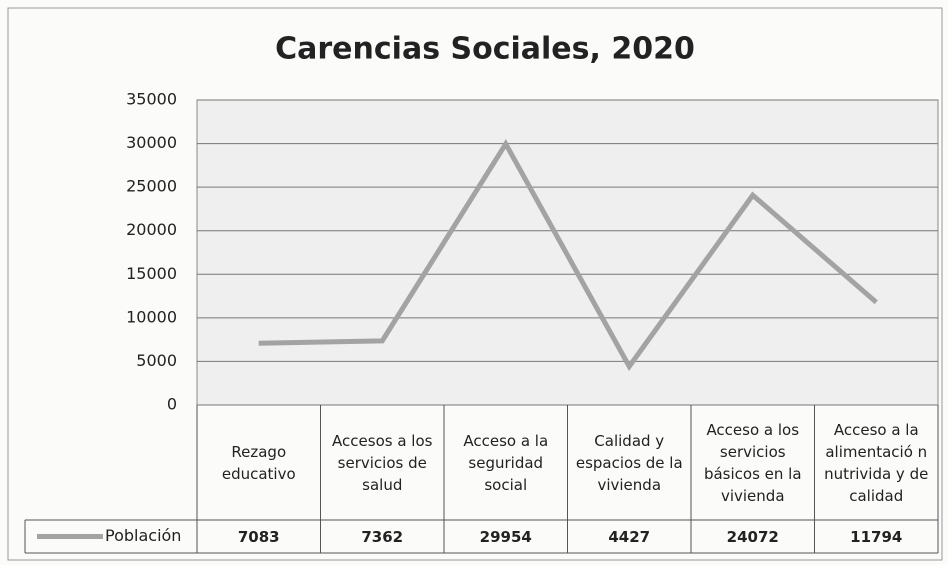 Image resolution: width=948 pixels, height=565 pixels. I want to click on y-tick-label: 10000, so click(151, 316).